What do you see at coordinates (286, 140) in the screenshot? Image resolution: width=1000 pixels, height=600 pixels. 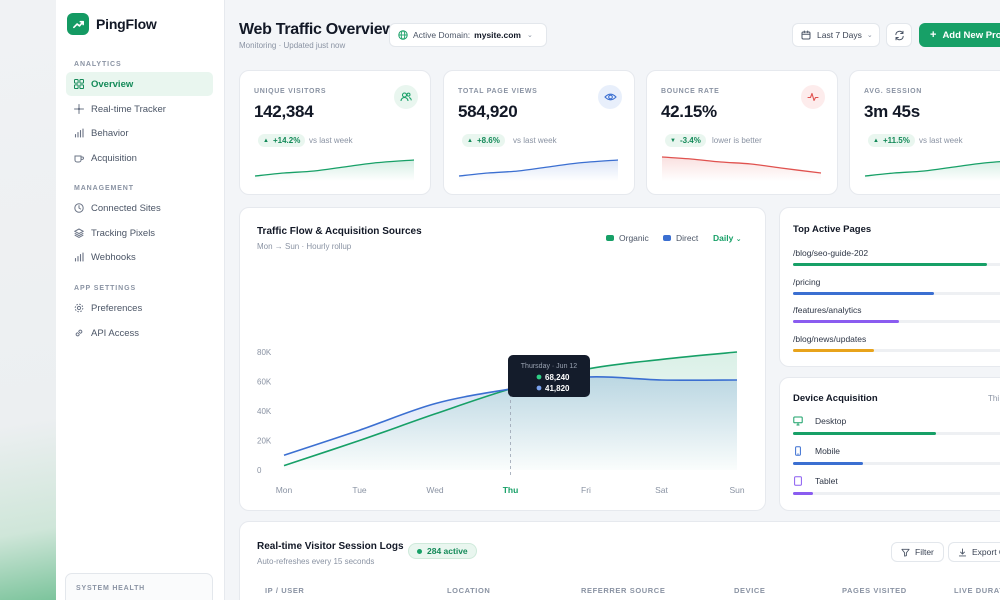 I see `stat-change-value: +14.2%` at bounding box center [286, 140].